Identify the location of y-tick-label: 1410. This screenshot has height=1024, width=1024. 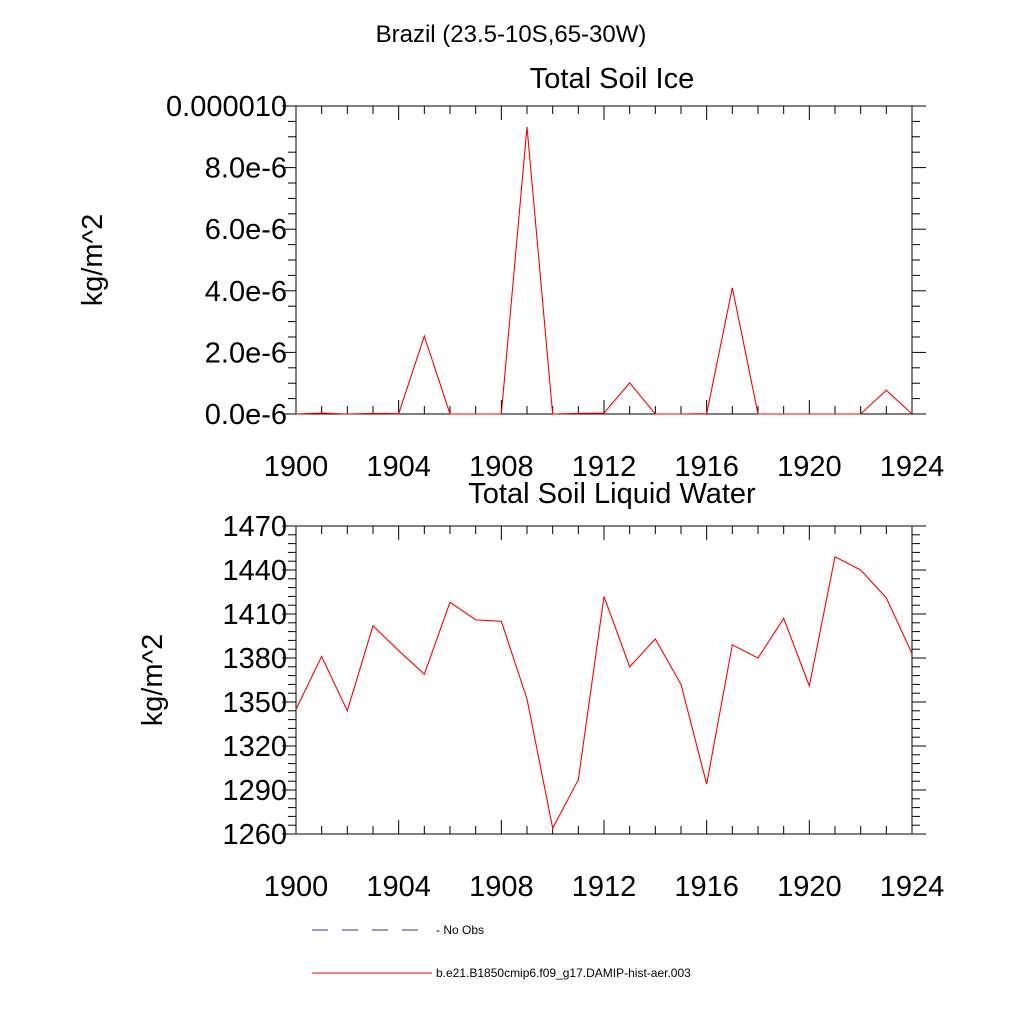
(254, 615).